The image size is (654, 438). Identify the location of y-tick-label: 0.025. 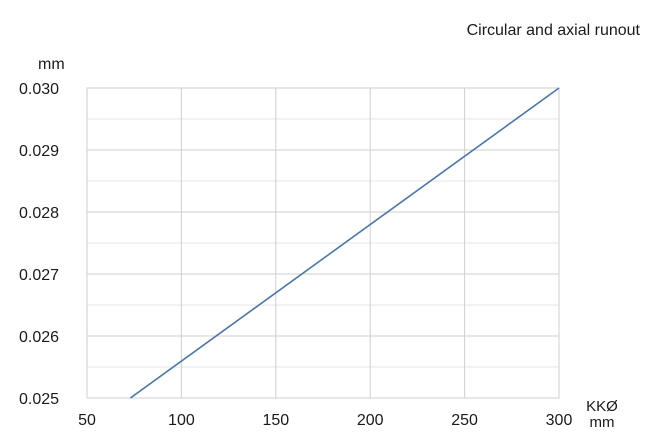
(39, 399).